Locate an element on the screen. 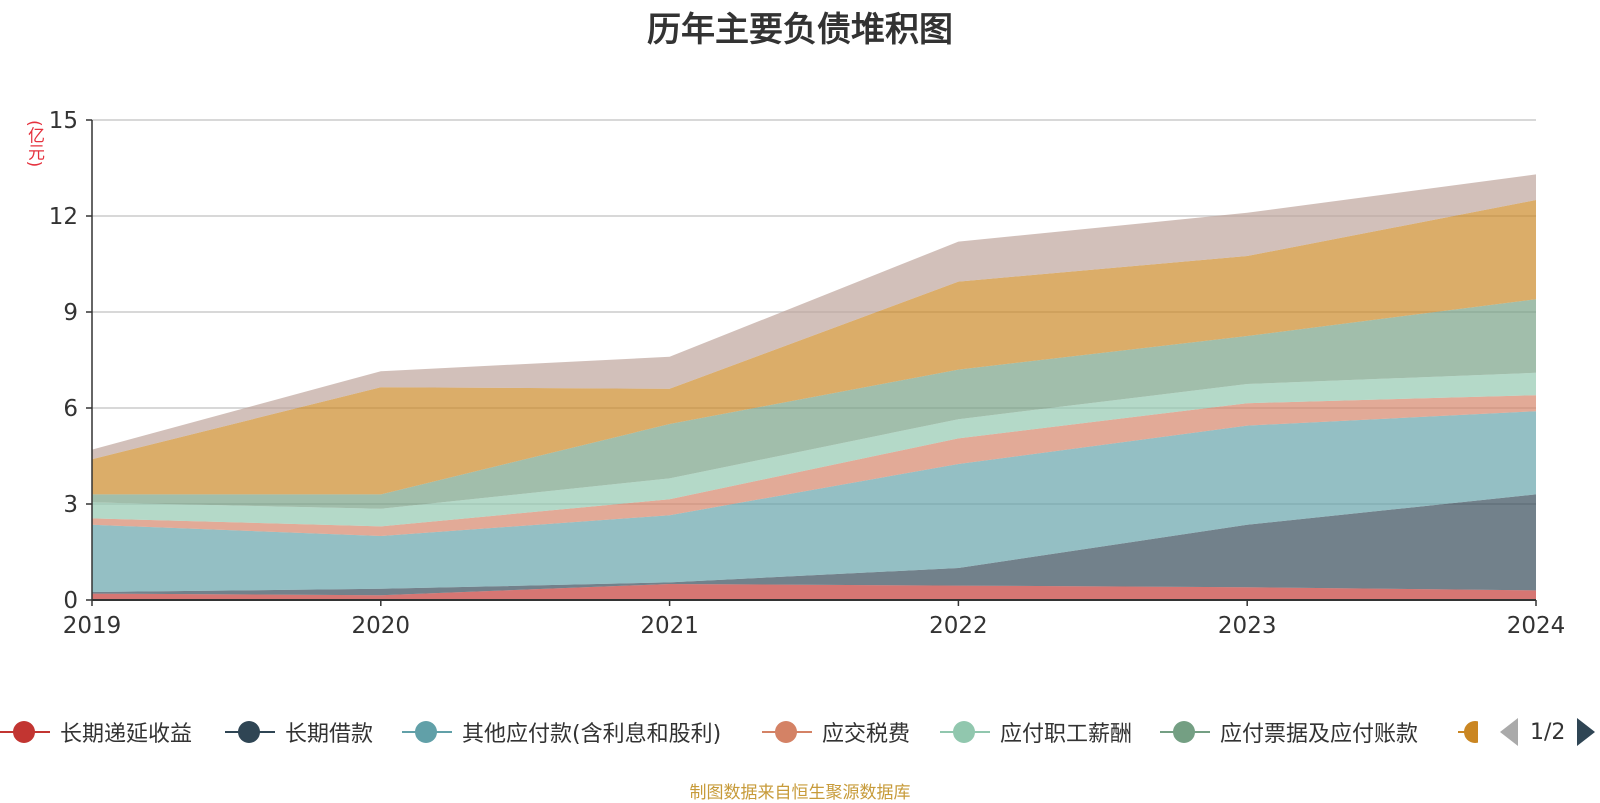 This screenshot has height=803, width=1600. x-tick-label: 2023 is located at coordinates (1247, 626).